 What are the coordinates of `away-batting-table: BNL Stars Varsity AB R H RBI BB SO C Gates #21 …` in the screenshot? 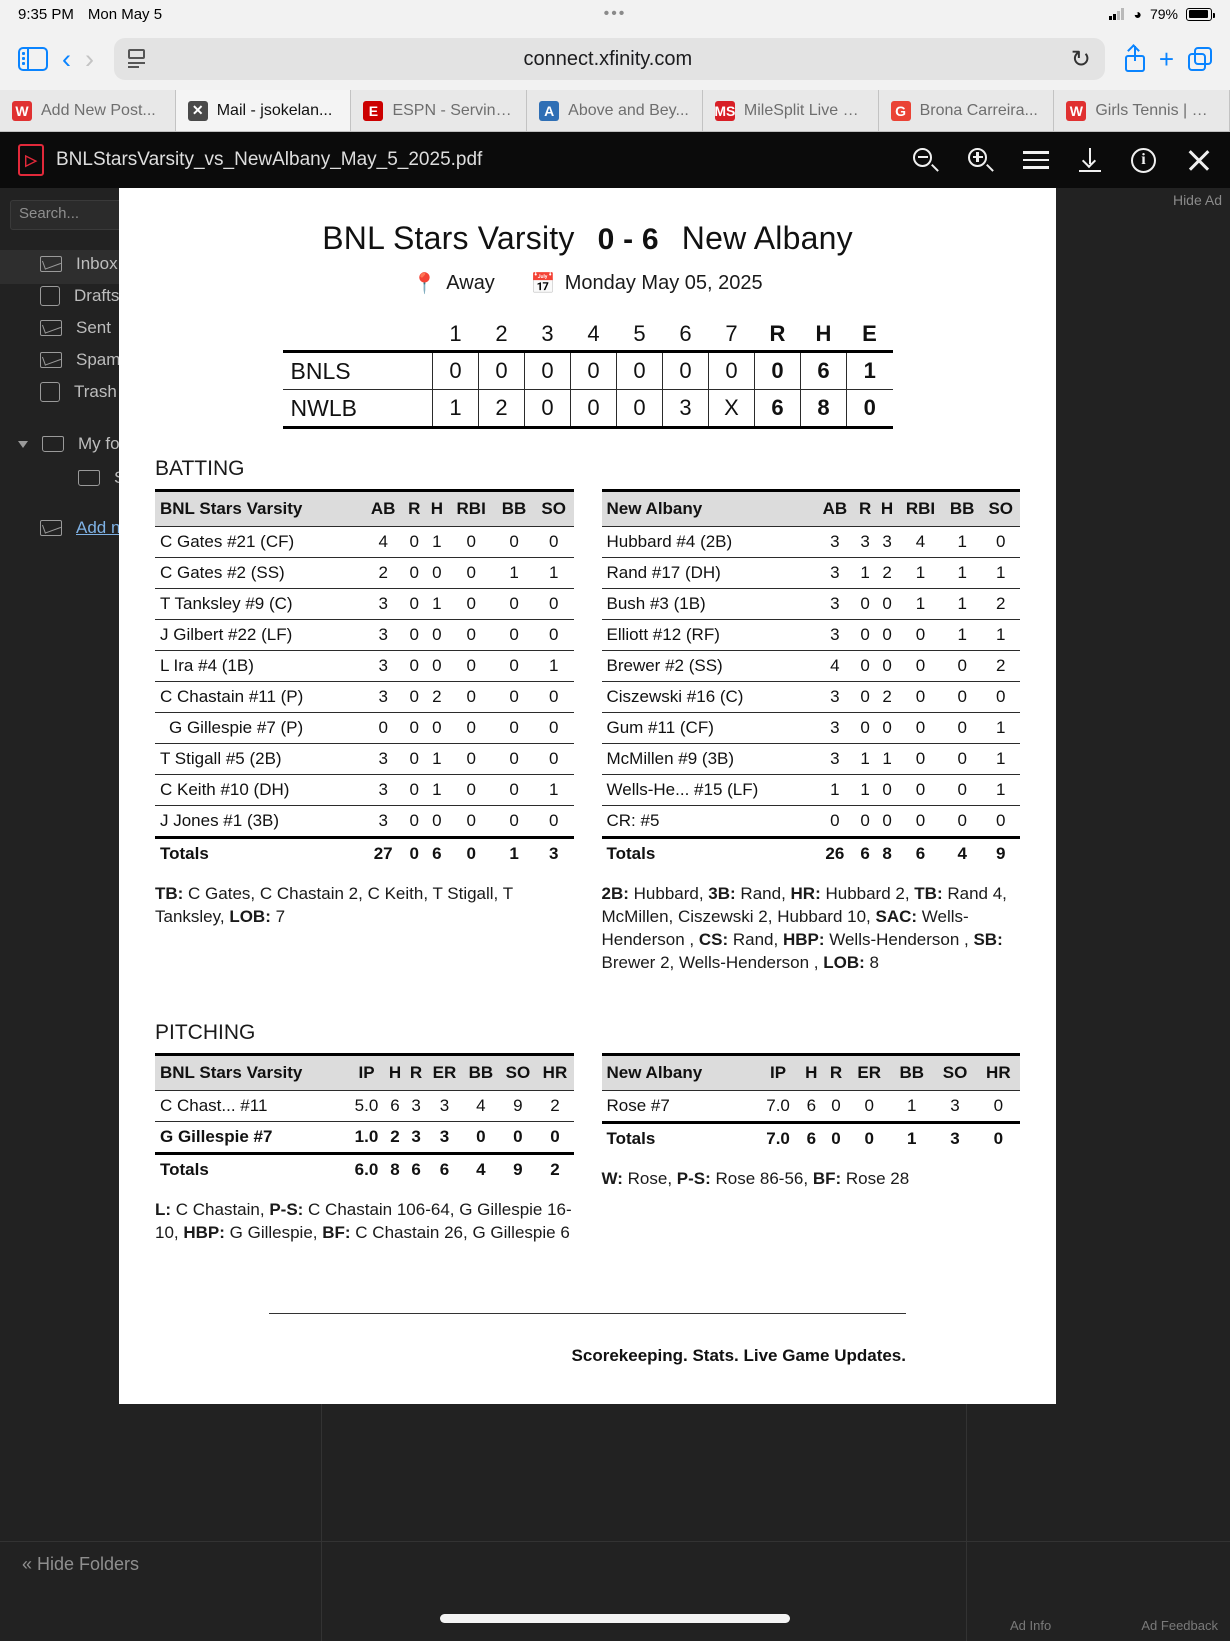 It's located at (364, 679).